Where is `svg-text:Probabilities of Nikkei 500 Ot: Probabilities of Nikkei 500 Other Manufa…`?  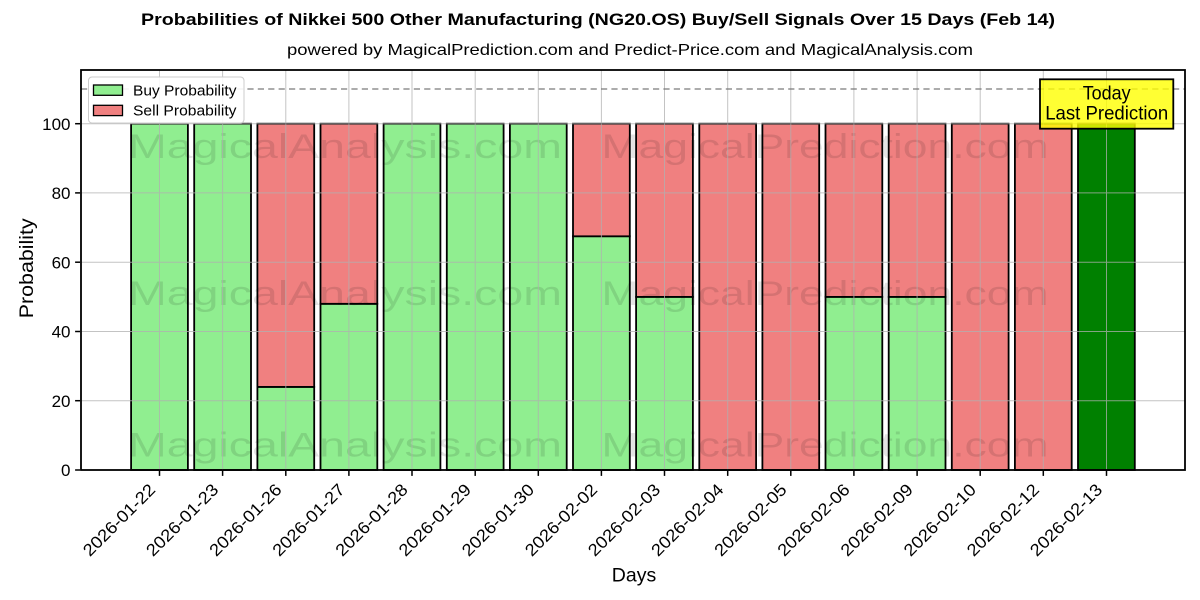
svg-text:Probabilities of Nikkei 500 Ot: Probabilities of Nikkei 500 Other Manufa… is located at coordinates (598, 19).